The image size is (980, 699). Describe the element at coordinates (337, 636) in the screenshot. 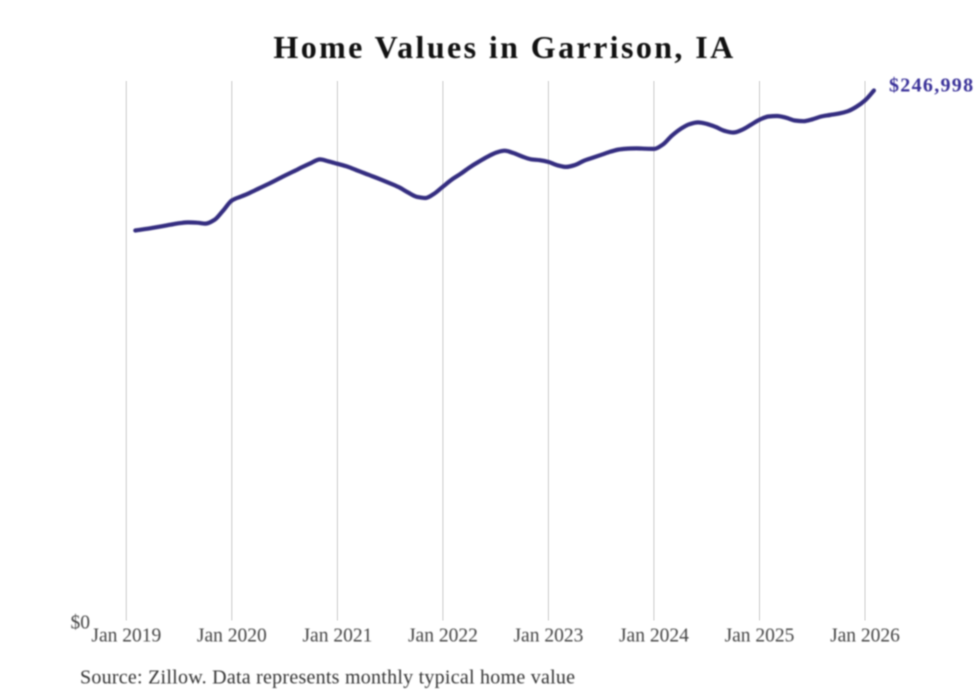

I see `svg-text: Jan 2021` at that location.